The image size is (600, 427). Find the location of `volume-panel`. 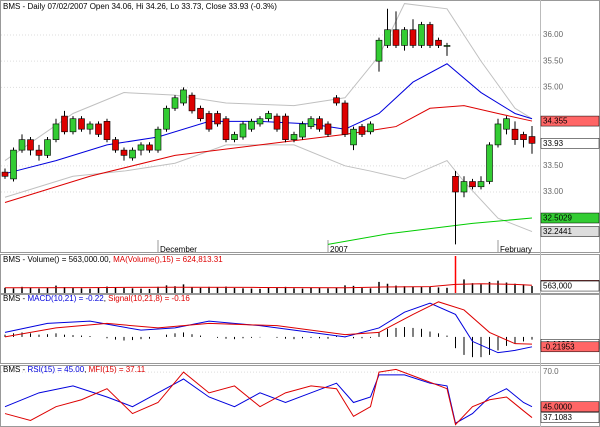

volume-panel is located at coordinates (300, 274).